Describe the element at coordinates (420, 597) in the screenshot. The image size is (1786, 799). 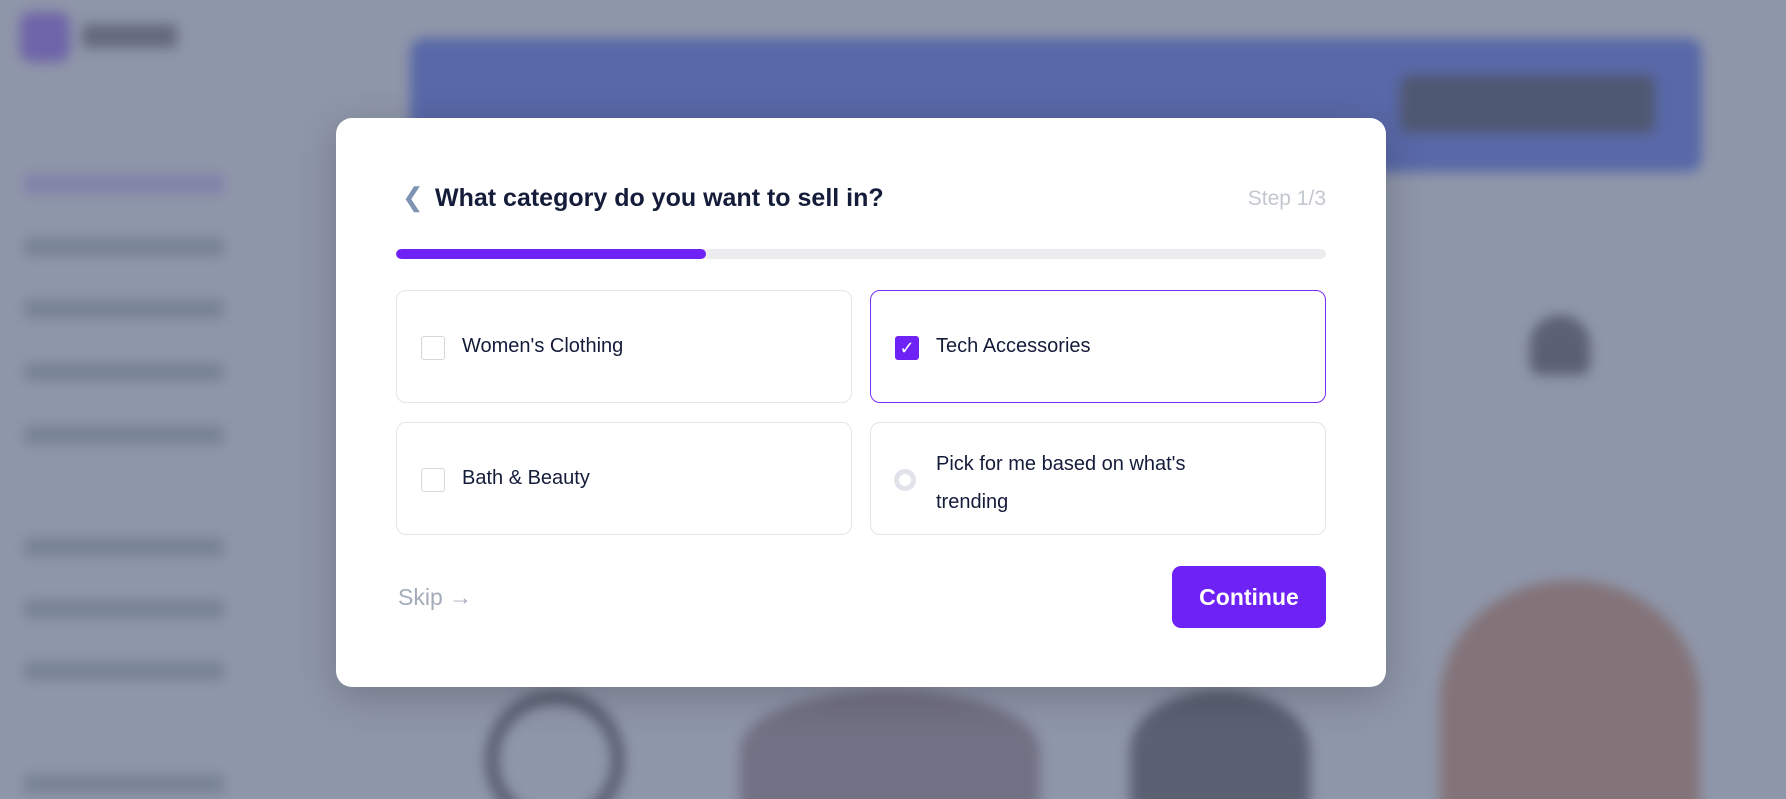
I see `skip-label: Skip` at that location.